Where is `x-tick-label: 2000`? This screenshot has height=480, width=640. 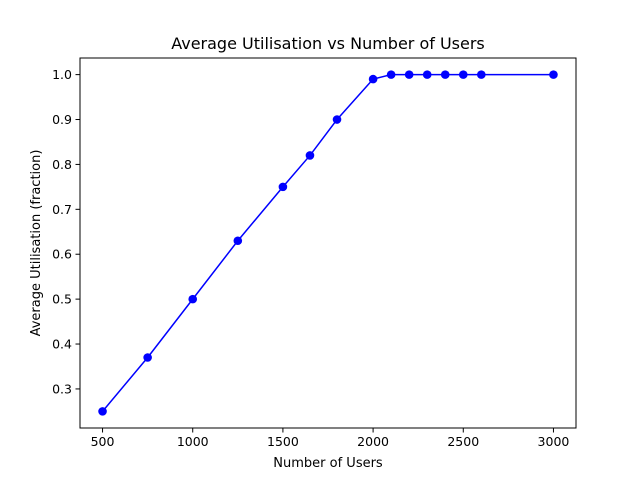 x-tick-label: 2000 is located at coordinates (373, 441).